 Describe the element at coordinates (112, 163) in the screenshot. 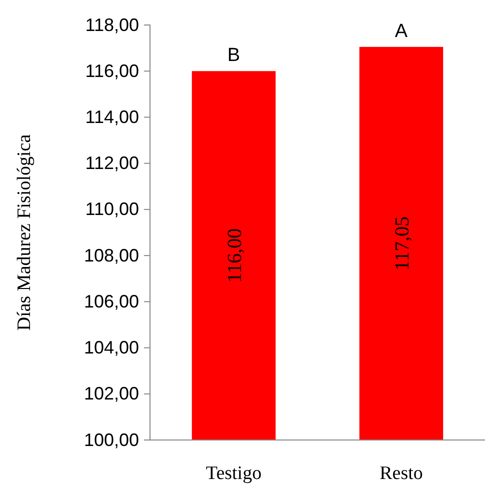

I see `y-tick-label: 112,00` at that location.